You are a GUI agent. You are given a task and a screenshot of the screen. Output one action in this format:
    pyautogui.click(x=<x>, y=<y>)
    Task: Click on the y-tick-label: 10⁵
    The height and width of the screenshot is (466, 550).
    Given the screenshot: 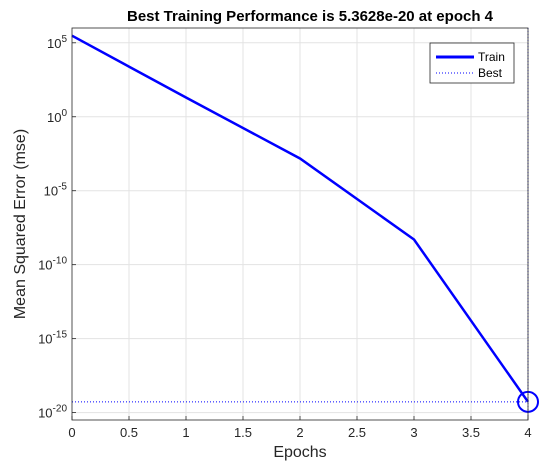 What is the action you would take?
    pyautogui.click(x=57, y=42)
    